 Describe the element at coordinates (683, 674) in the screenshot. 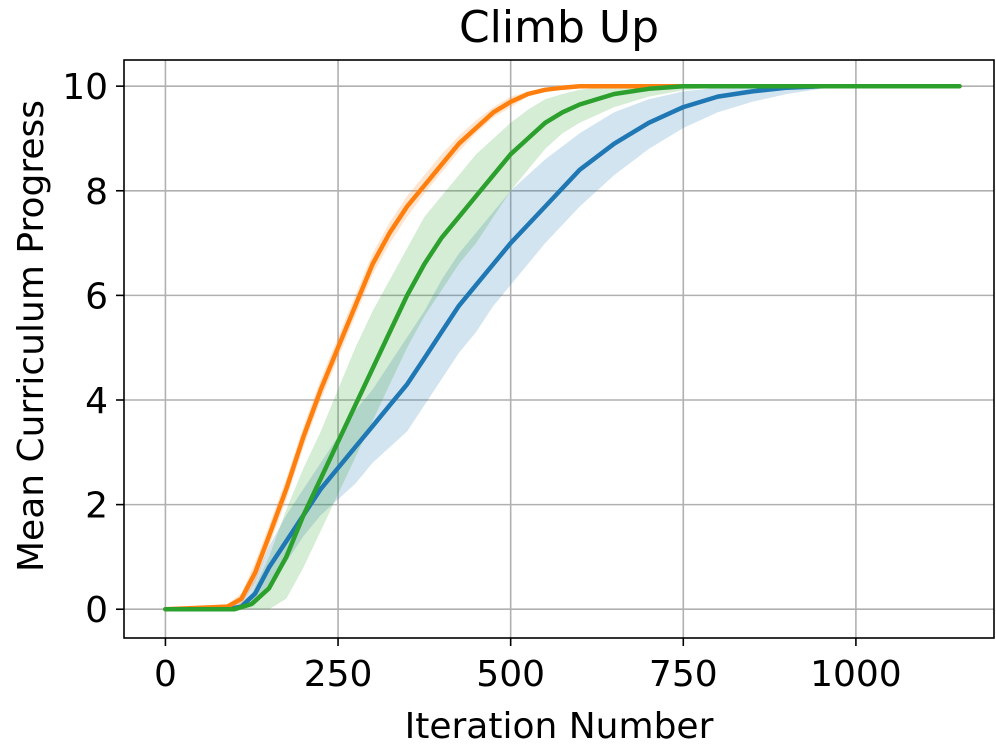

I see `x-tick-label-3: 750` at that location.